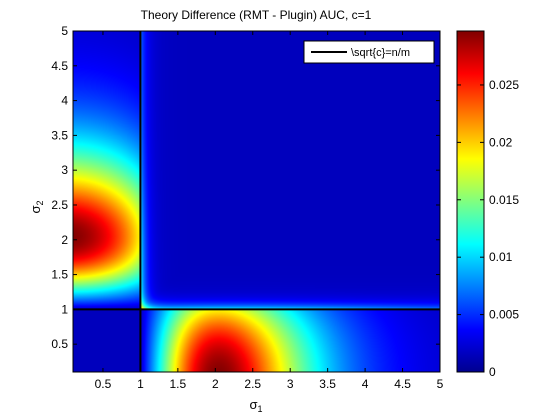  What do you see at coordinates (504, 85) in the screenshot?
I see `colorbar-tick-label: 0.025` at bounding box center [504, 85].